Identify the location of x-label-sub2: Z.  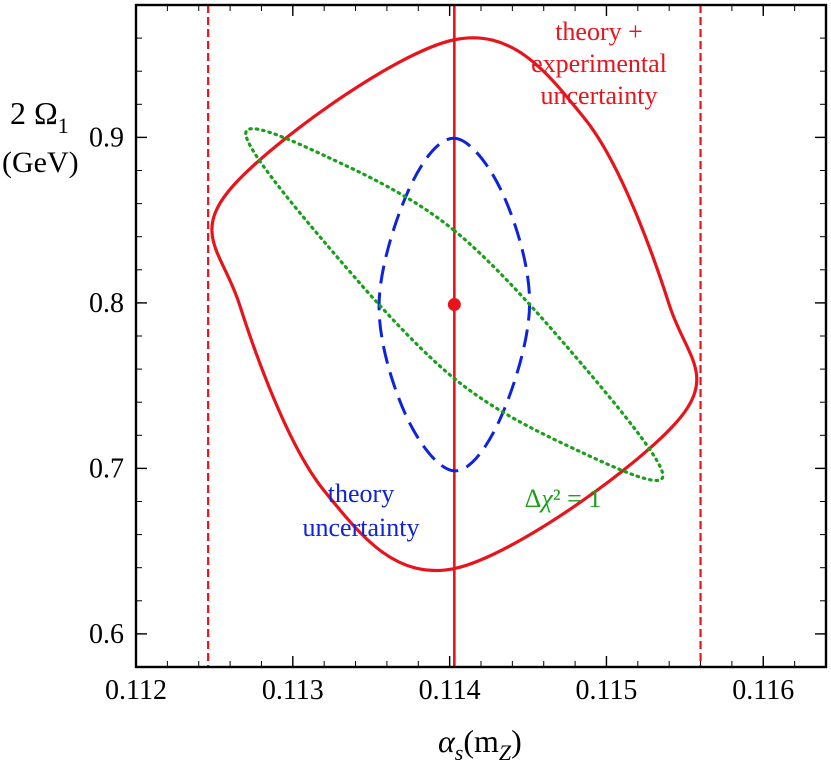
(505, 751).